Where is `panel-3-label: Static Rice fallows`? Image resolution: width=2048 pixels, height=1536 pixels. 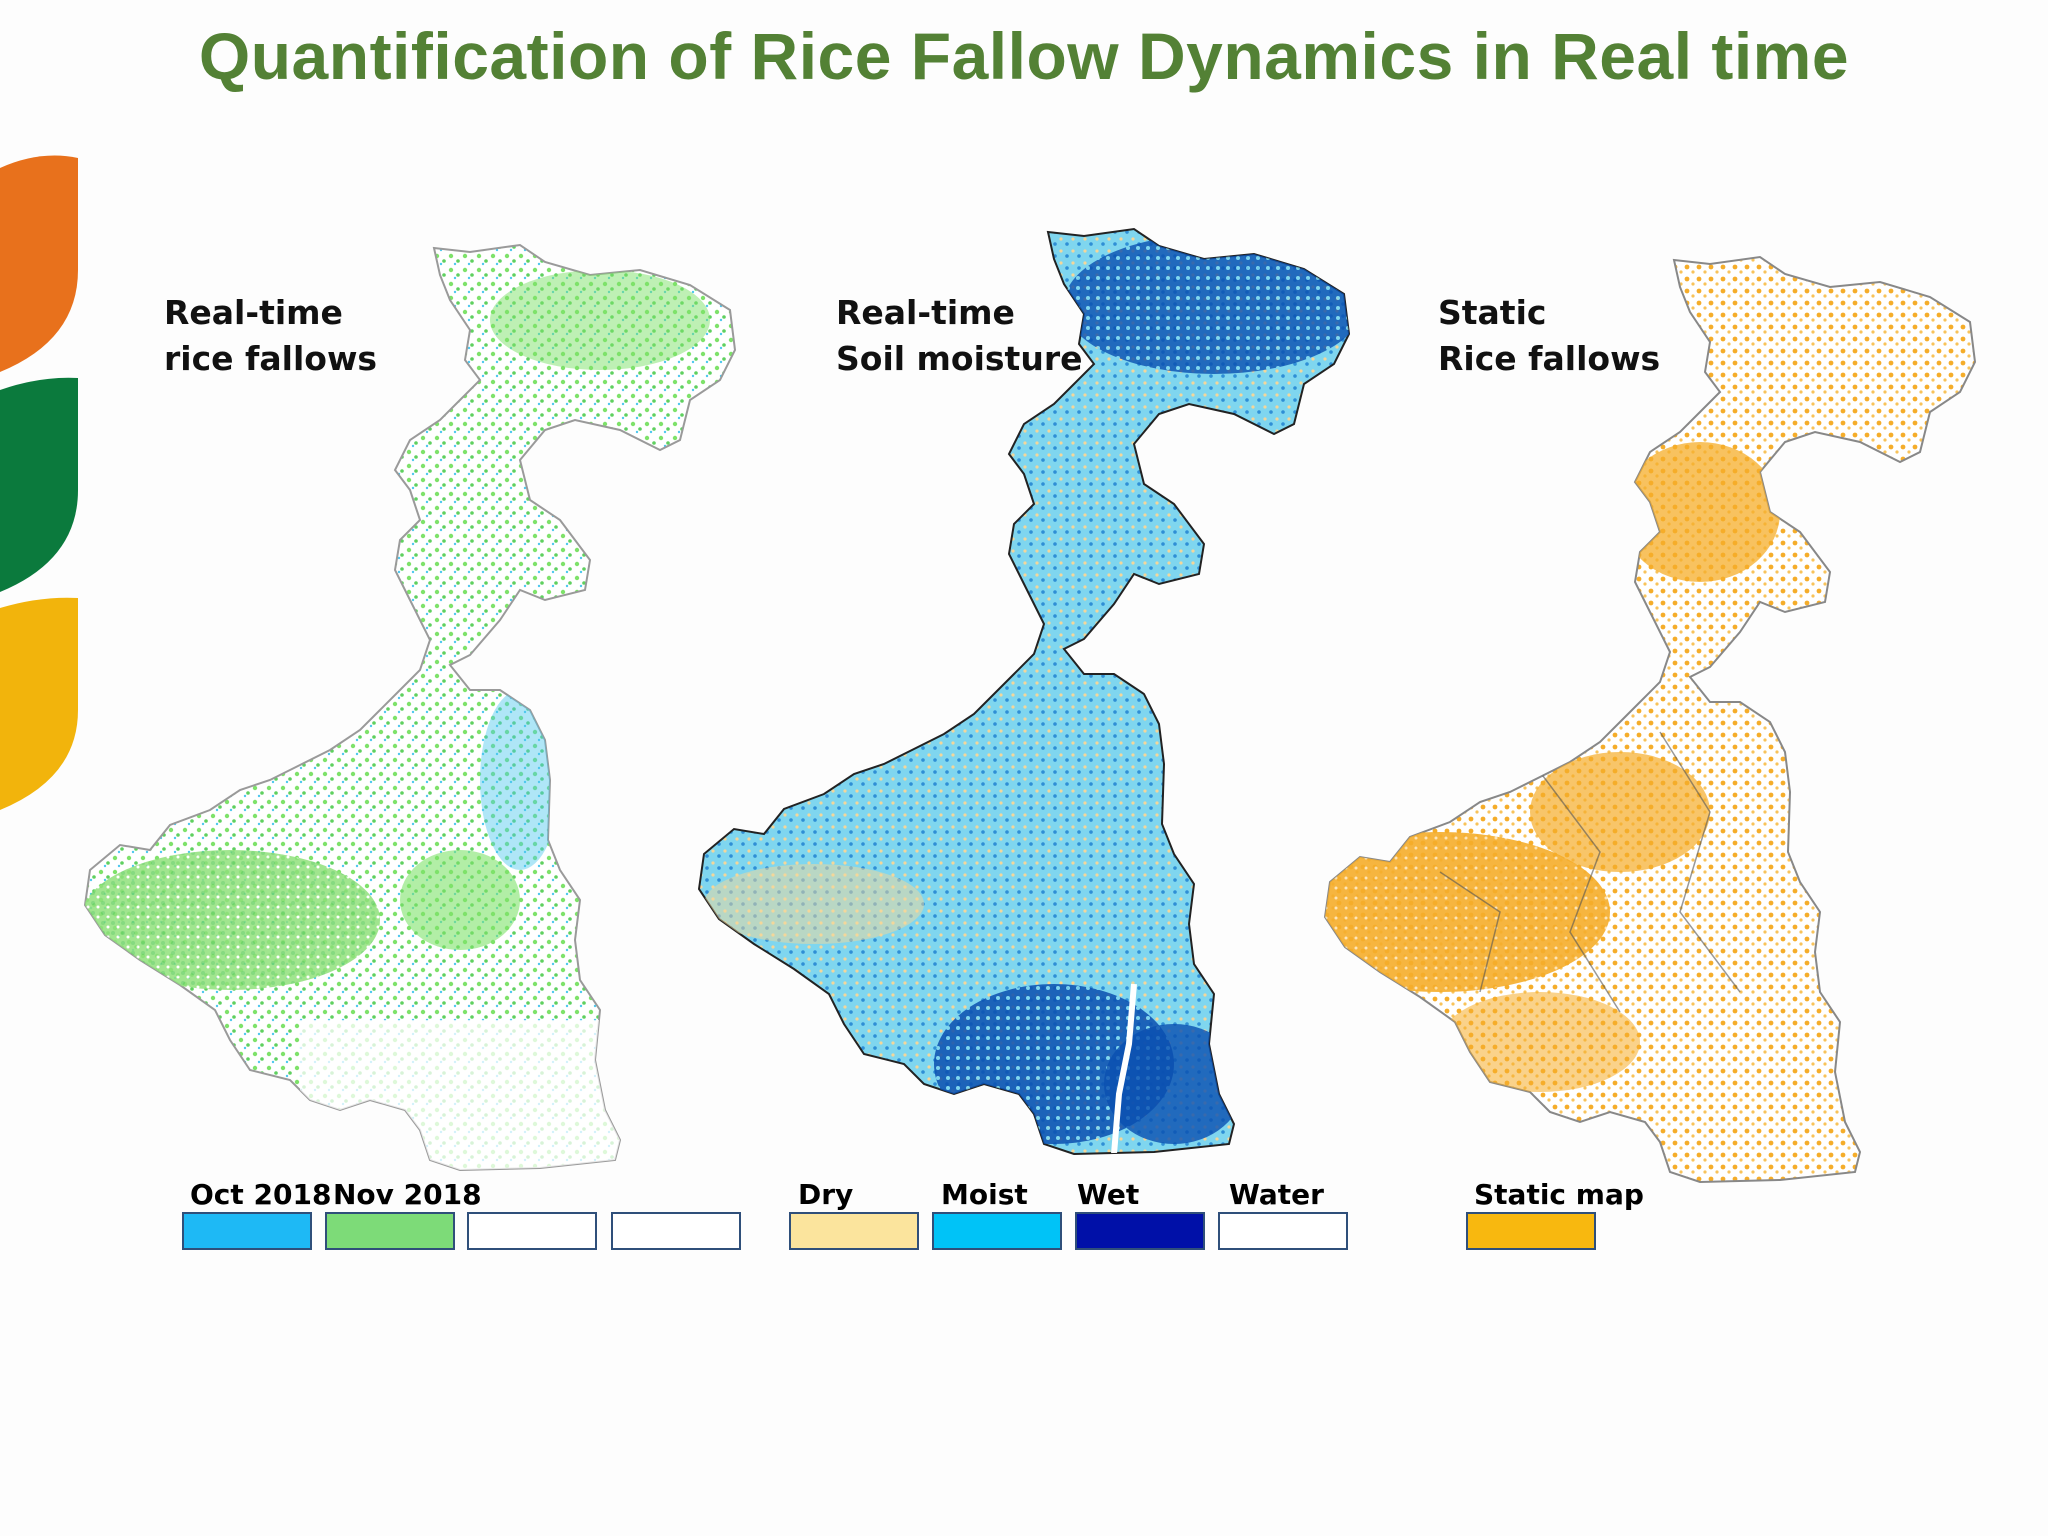
panel-3-label: Static Rice fallows is located at coordinates (1549, 335).